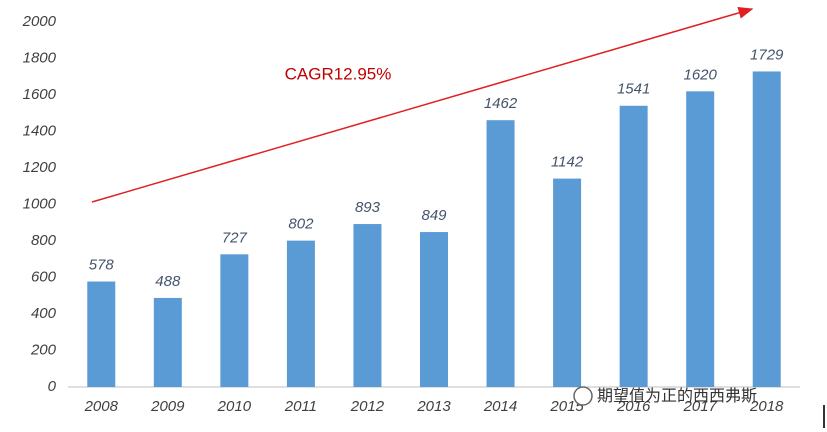 The height and width of the screenshot is (432, 827). What do you see at coordinates (700, 74) in the screenshot?
I see `value-label: 1620` at bounding box center [700, 74].